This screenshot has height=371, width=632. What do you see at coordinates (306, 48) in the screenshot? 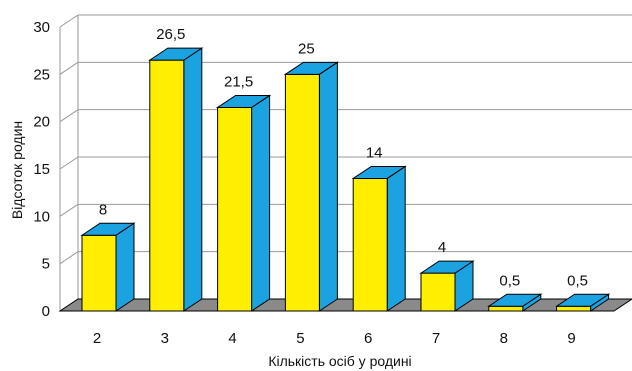
I see `data-label: 25` at bounding box center [306, 48].